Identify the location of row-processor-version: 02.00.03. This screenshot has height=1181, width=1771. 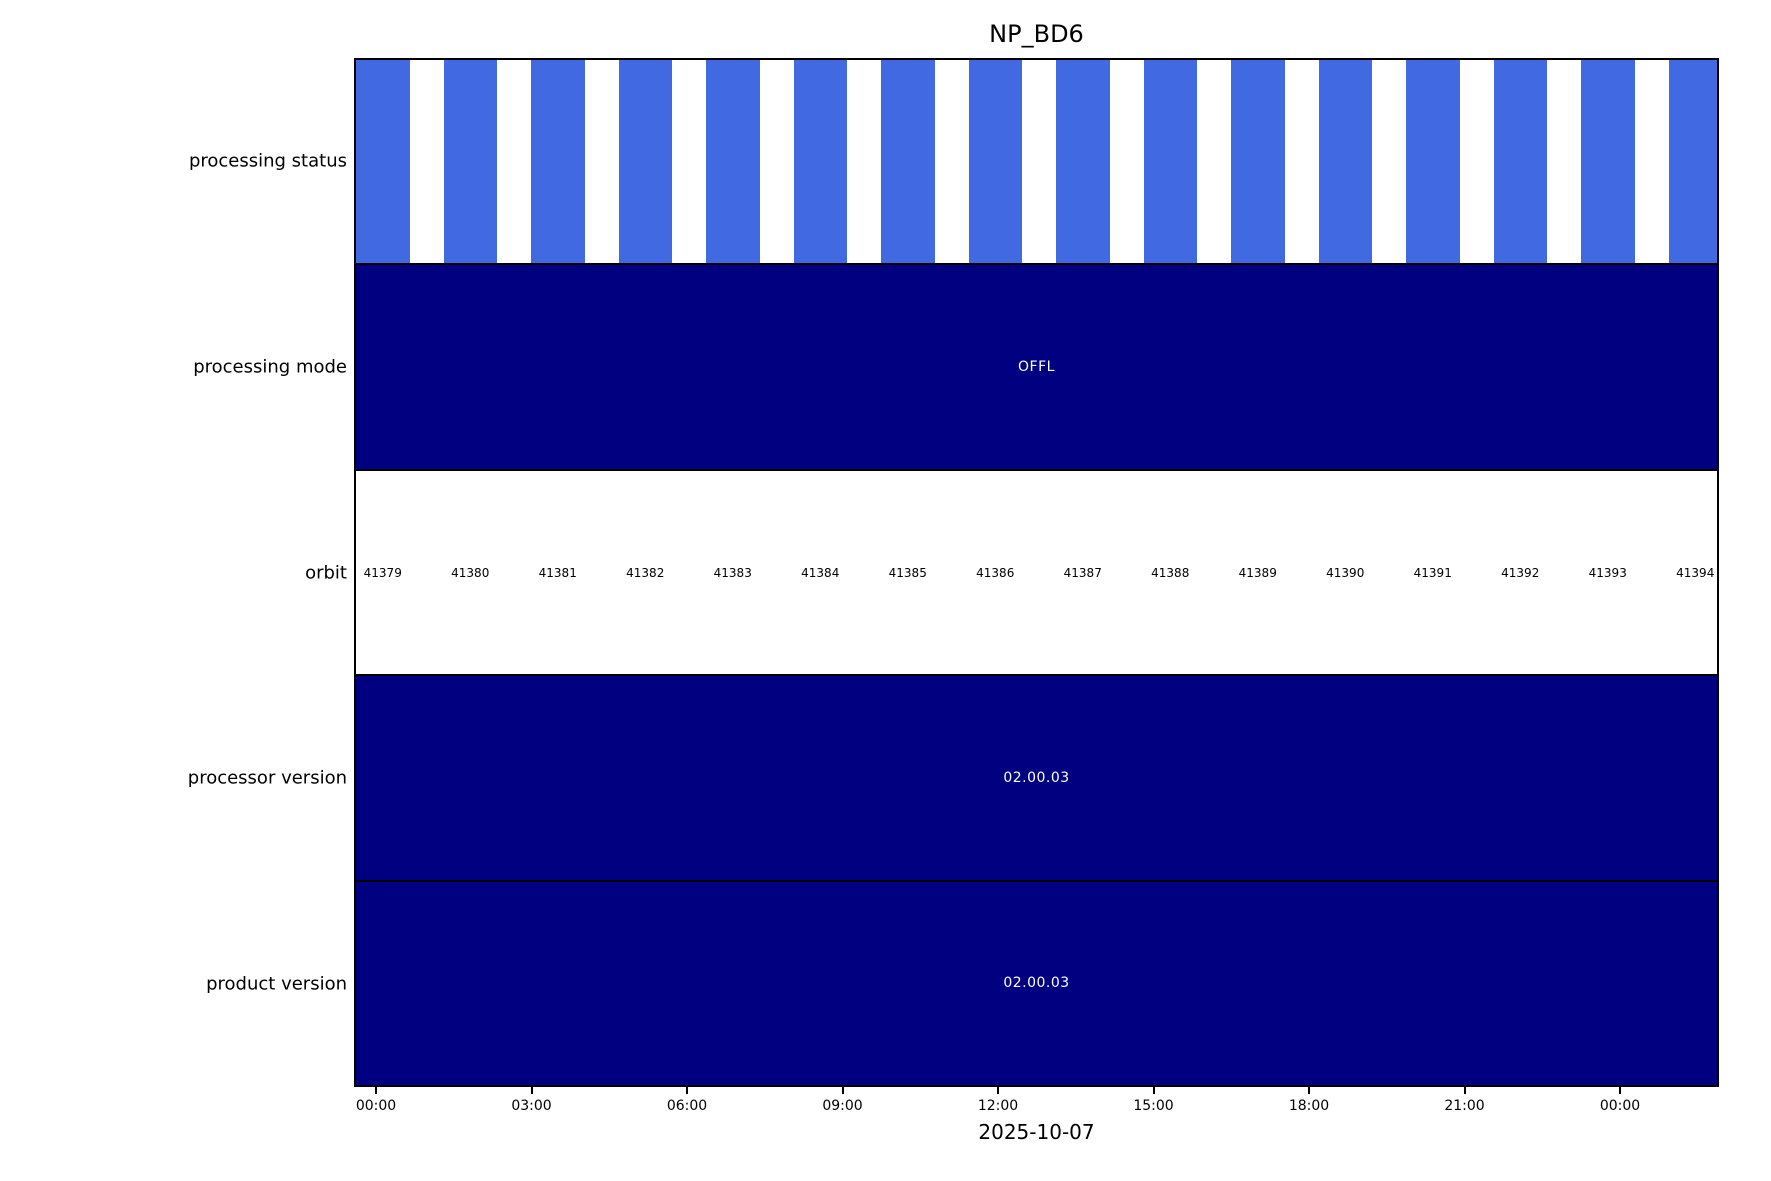
(1036, 777).